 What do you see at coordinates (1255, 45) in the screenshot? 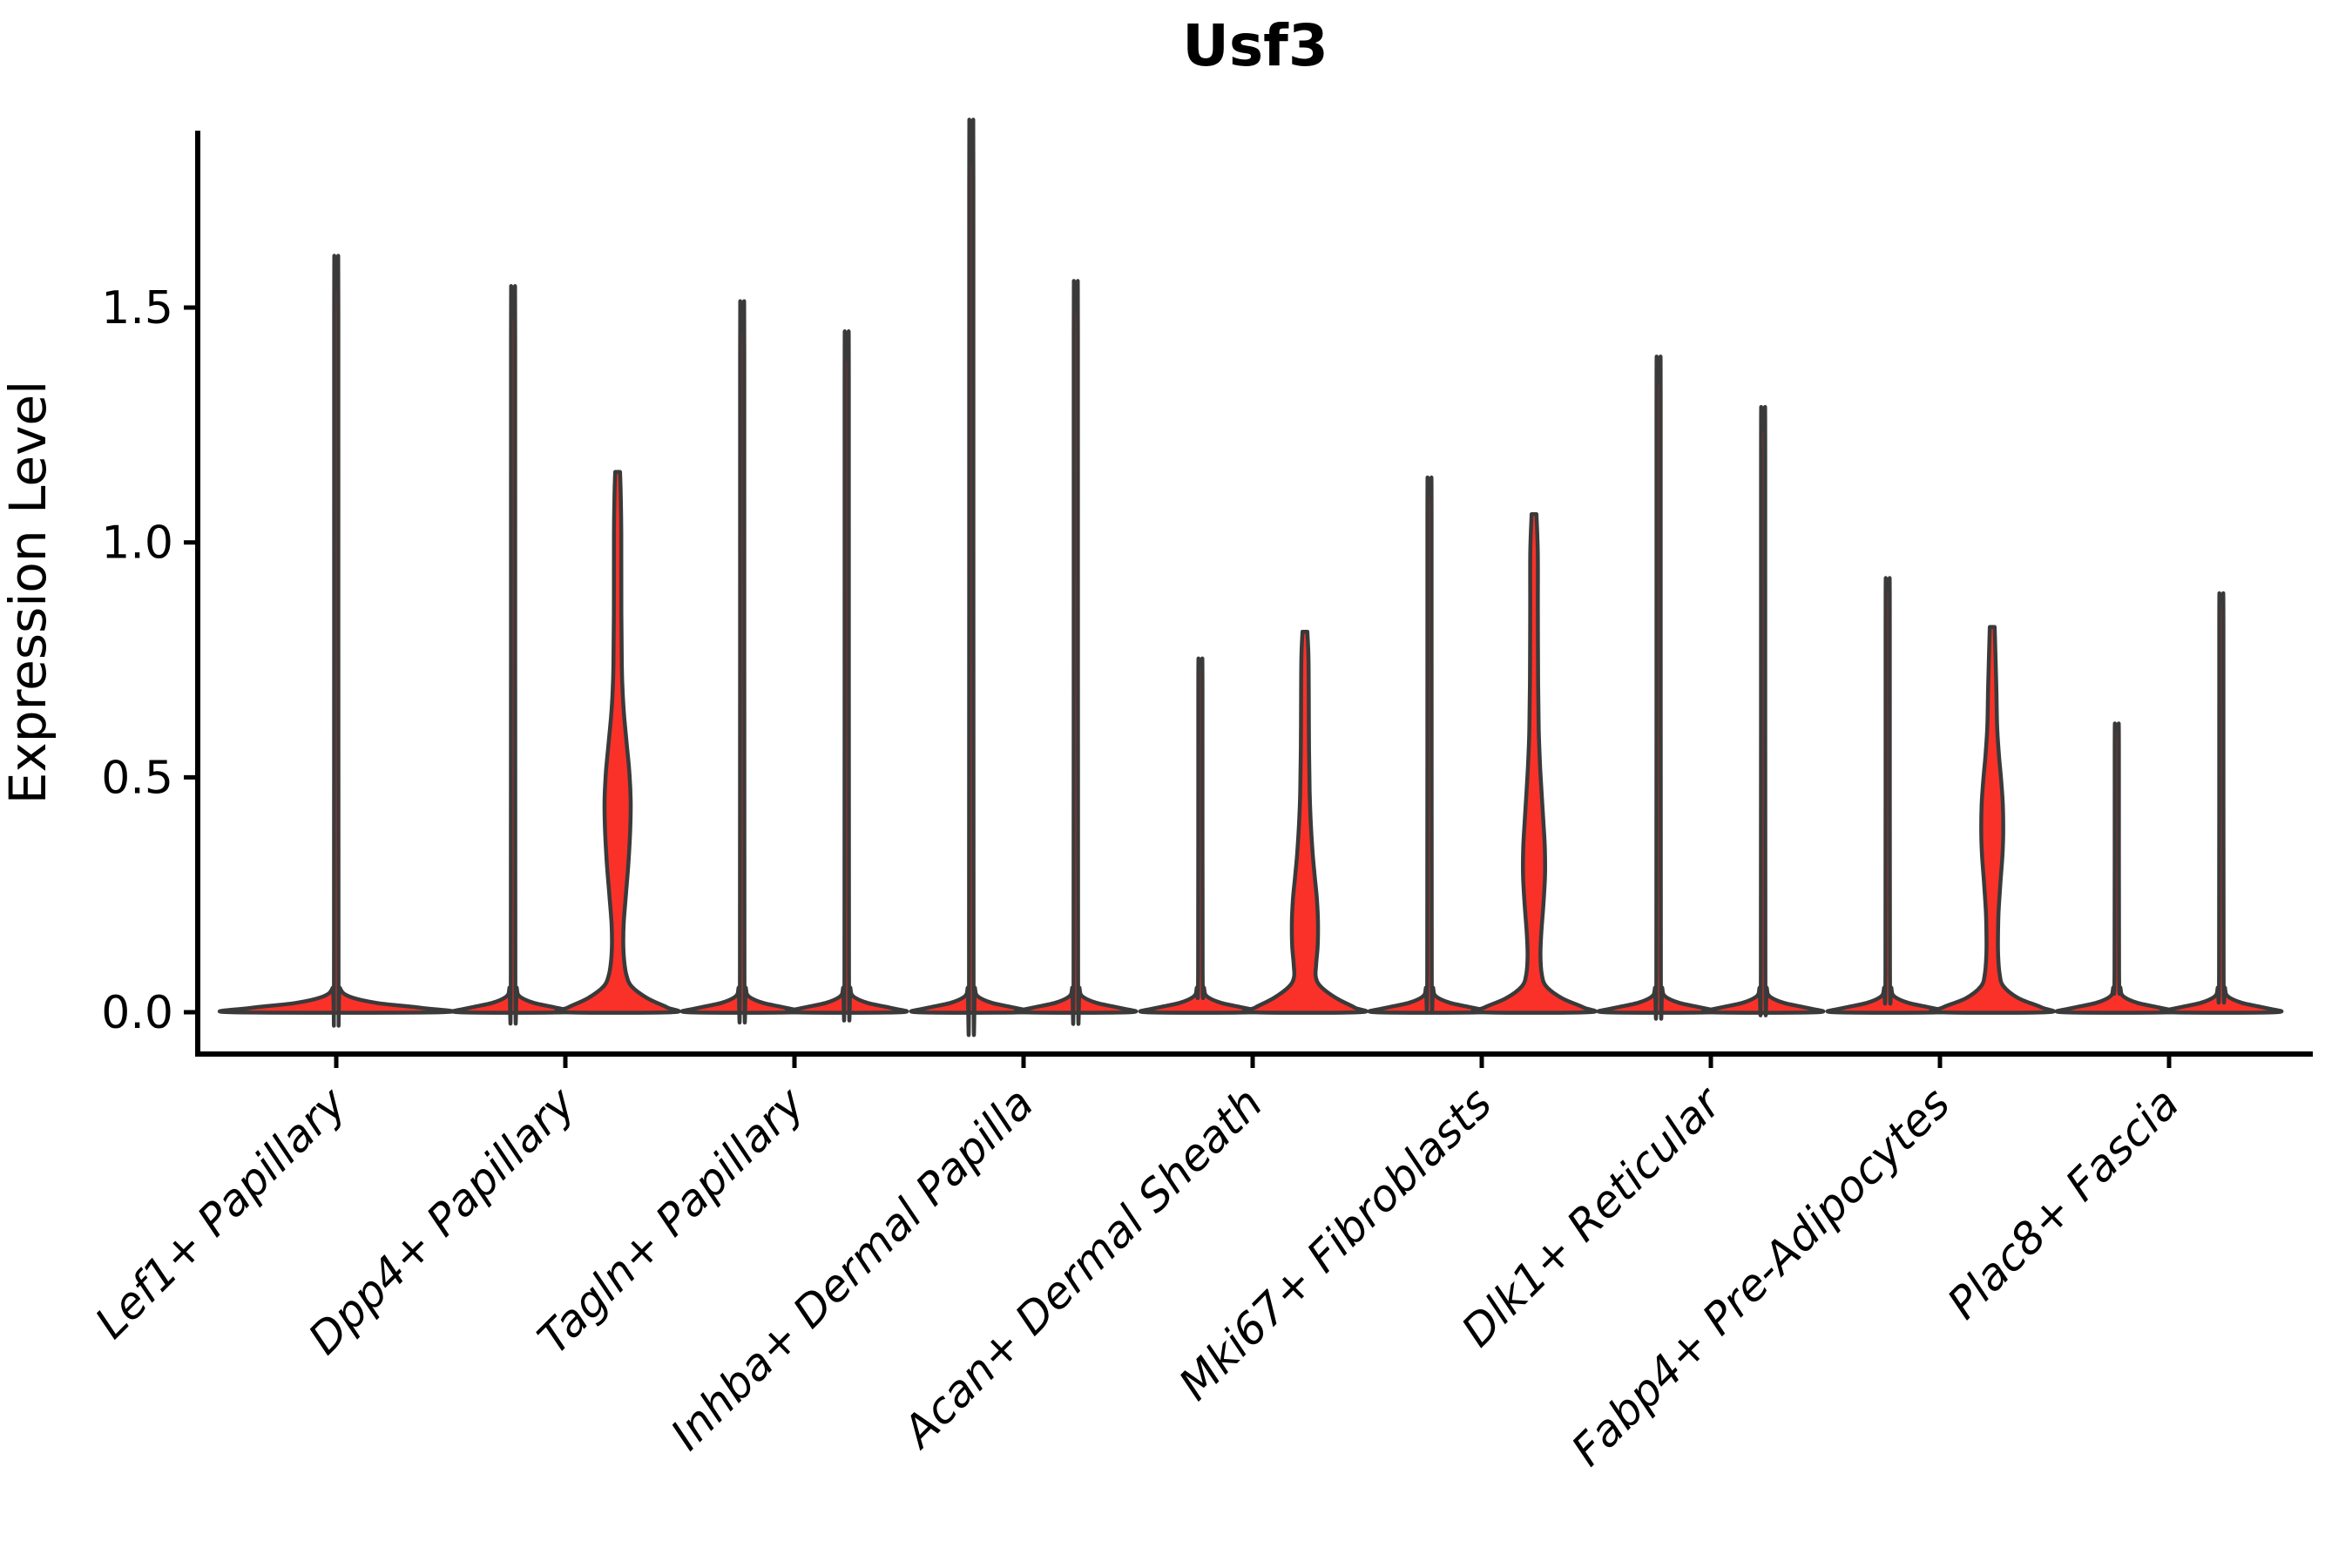
I see `chart-title: Usf3` at bounding box center [1255, 45].